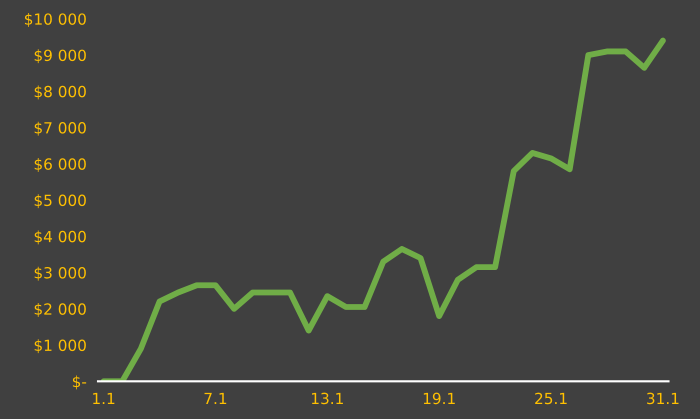 Image resolution: width=700 pixels, height=419 pixels. Describe the element at coordinates (60, 165) in the screenshot. I see `y-tick-label: $6 000` at that location.